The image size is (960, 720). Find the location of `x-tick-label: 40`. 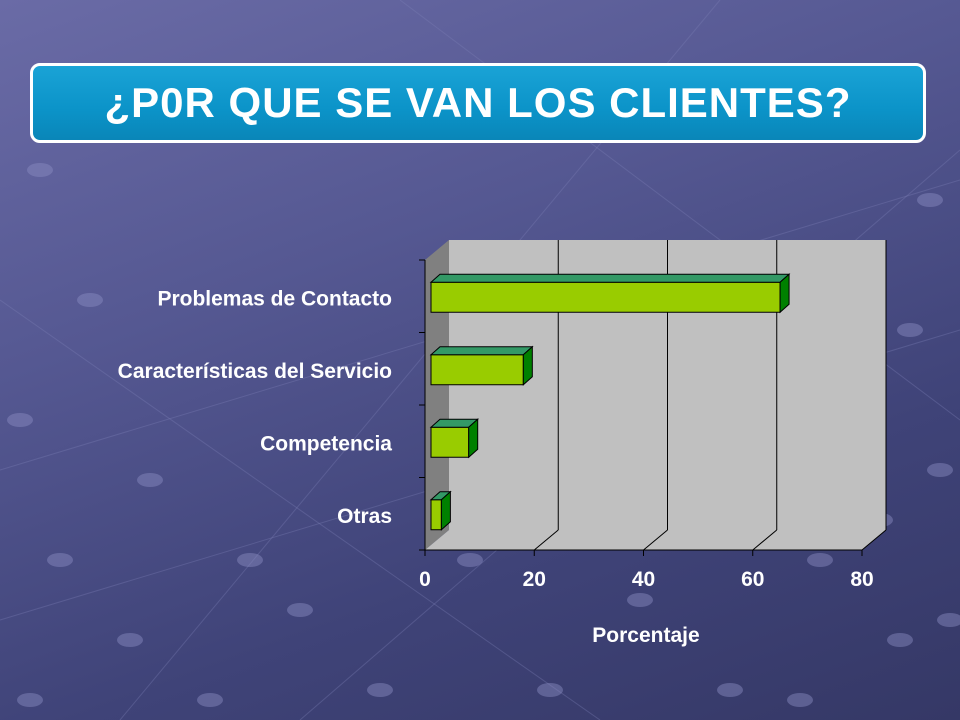

x-tick-label: 40 is located at coordinates (643, 579).